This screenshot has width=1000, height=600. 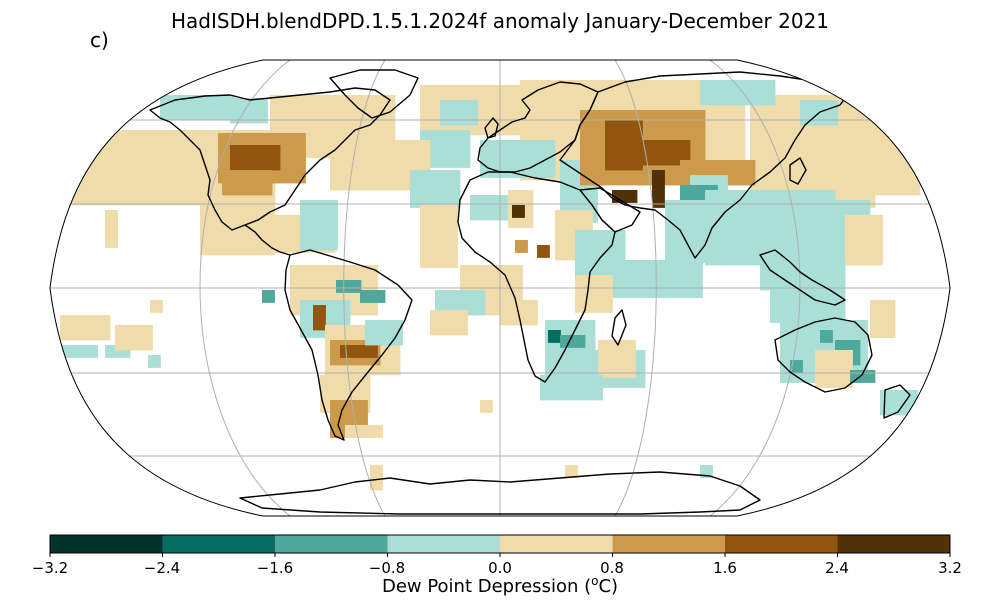 I want to click on colorbar-tick-label: −1.6, so click(x=275, y=568).